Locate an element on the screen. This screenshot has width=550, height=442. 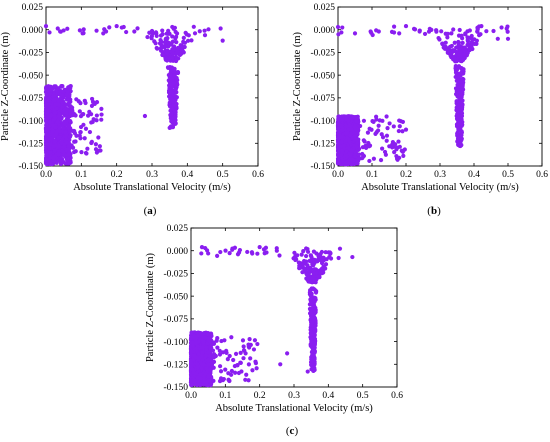
x-tick-label: 0.2 is located at coordinates (117, 175).